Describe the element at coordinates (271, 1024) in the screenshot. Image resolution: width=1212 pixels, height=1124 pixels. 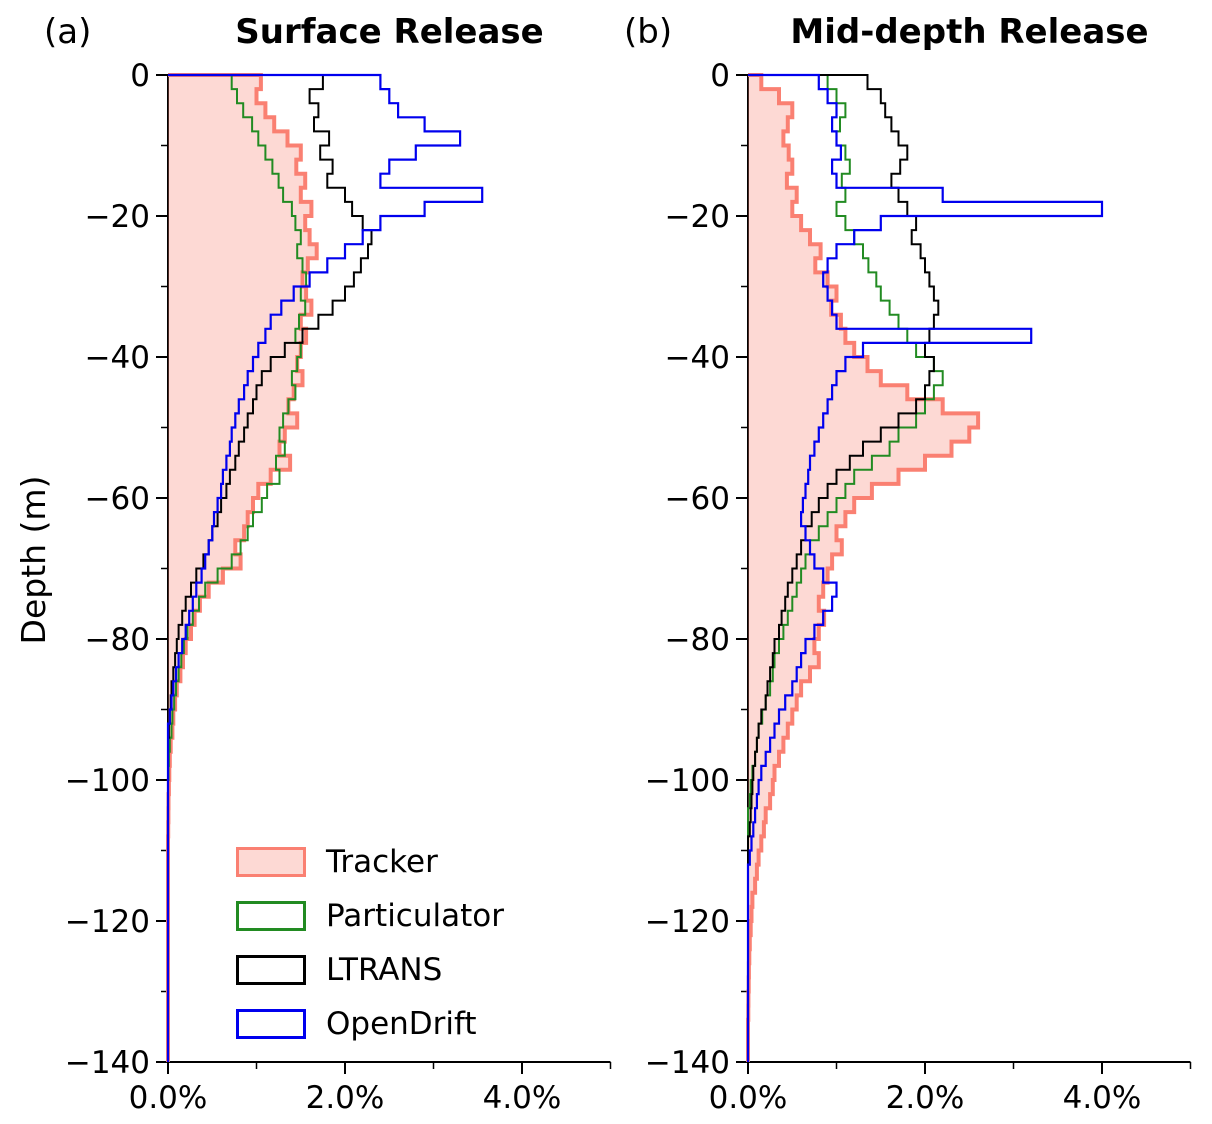
I see `opendrift-swatch` at that location.